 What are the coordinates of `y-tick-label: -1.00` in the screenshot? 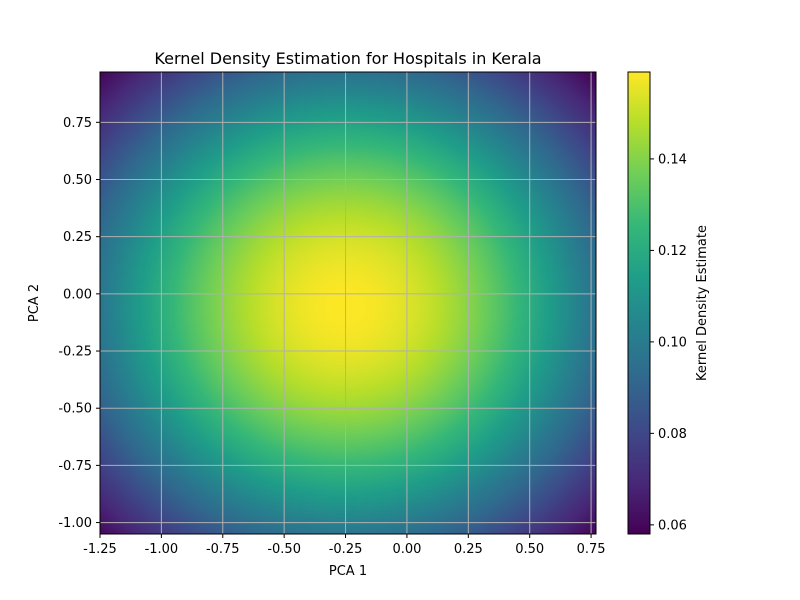 It's located at (75, 523).